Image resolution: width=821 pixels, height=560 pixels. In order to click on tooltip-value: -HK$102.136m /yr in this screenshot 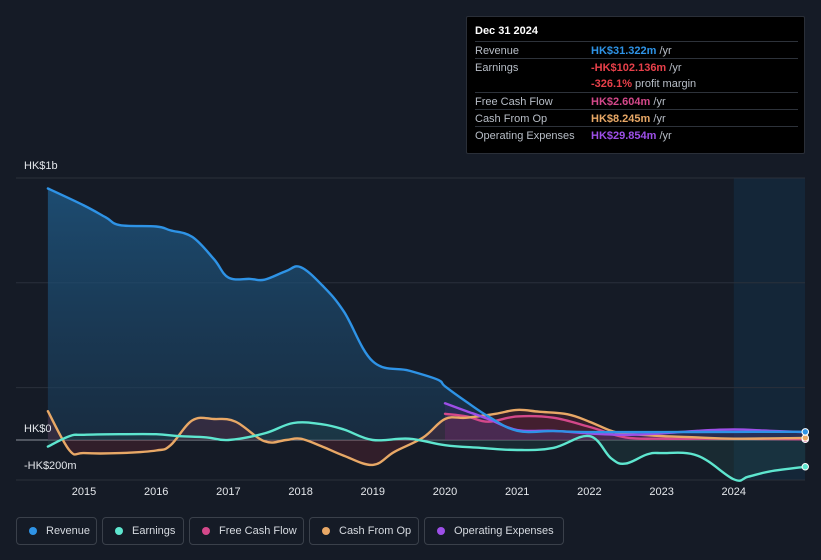, I will do `click(636, 68)`.